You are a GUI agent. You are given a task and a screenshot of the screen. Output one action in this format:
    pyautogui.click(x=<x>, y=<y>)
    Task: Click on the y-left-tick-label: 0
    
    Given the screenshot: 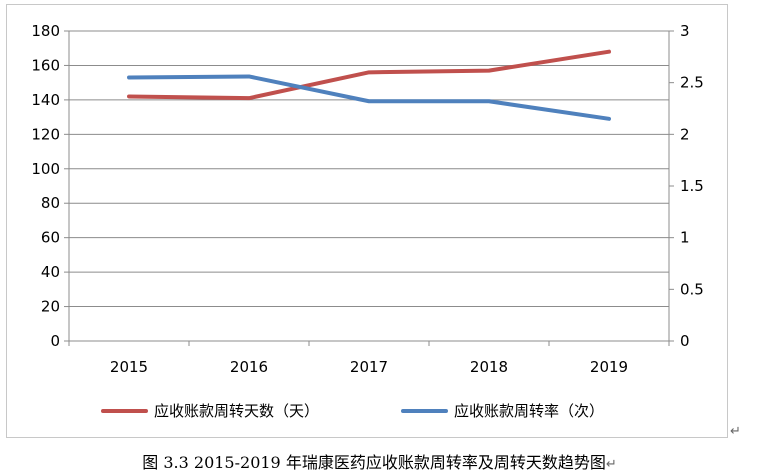 What is the action you would take?
    pyautogui.click(x=55, y=341)
    